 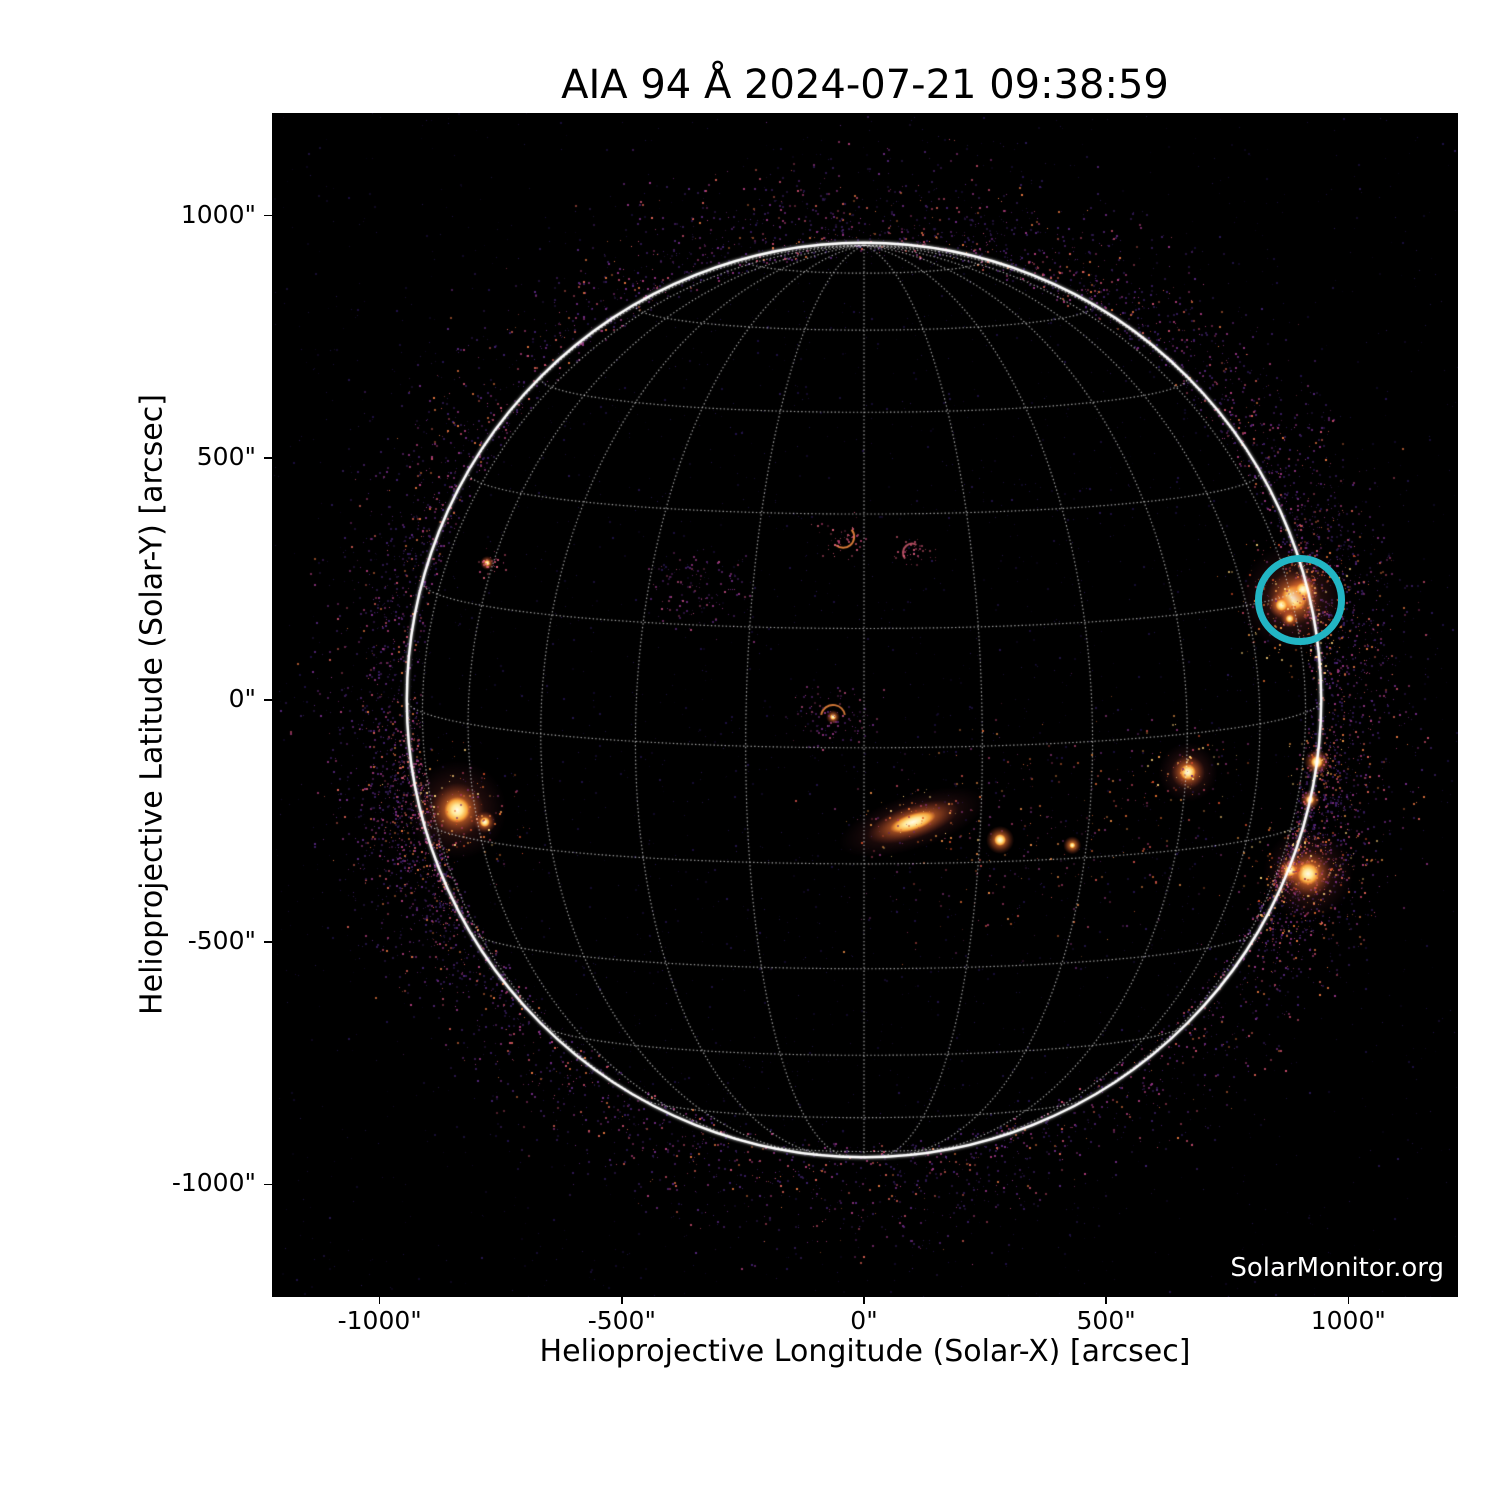 What do you see at coordinates (218, 214) in the screenshot?
I see `y-tick-label: 1000"` at bounding box center [218, 214].